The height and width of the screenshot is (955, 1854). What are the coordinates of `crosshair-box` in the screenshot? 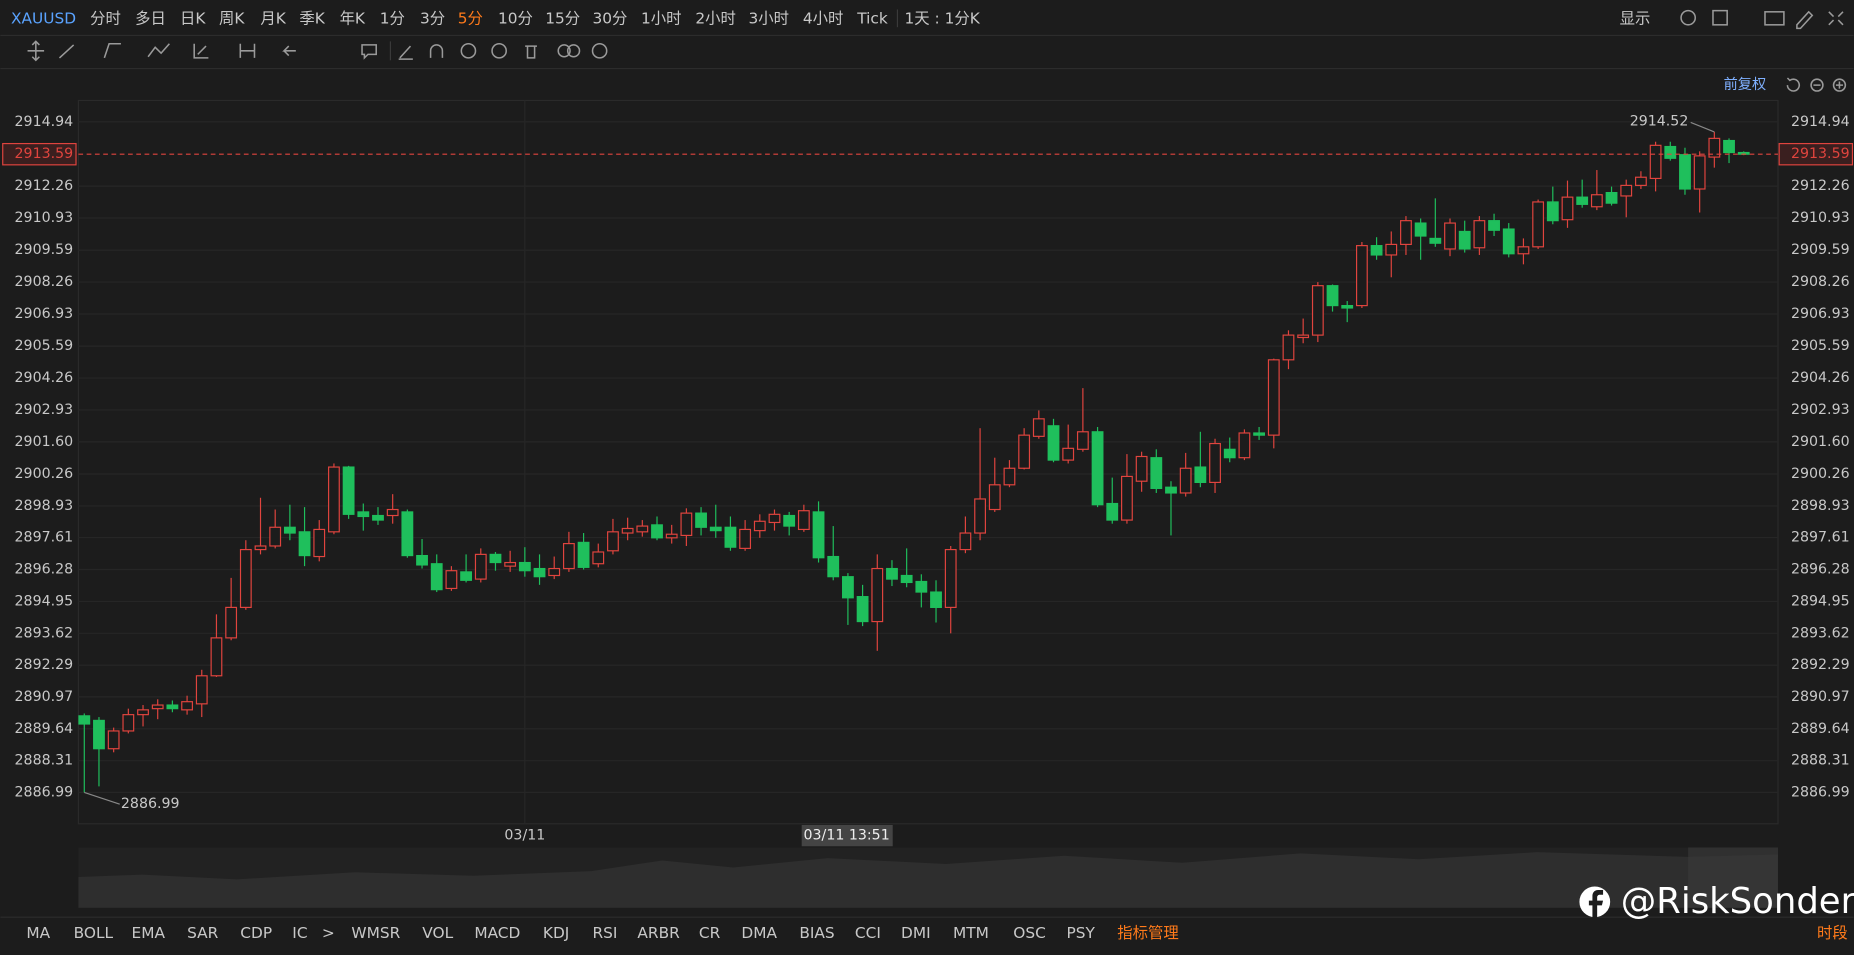 It's located at (847, 835).